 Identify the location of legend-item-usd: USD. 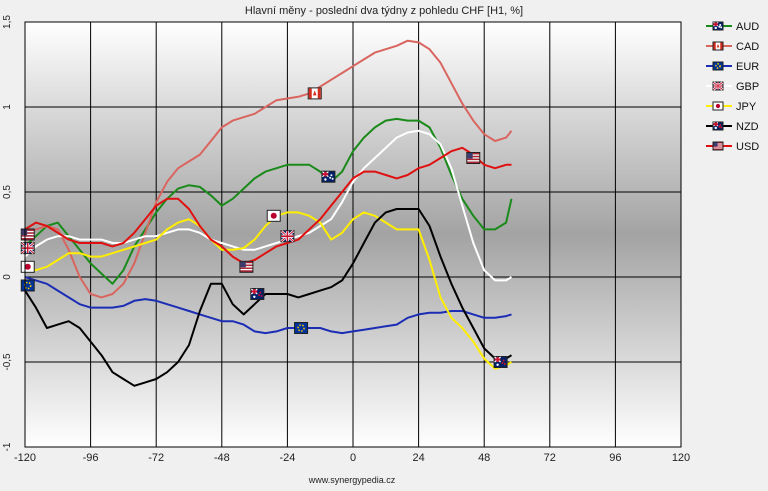
(732, 147).